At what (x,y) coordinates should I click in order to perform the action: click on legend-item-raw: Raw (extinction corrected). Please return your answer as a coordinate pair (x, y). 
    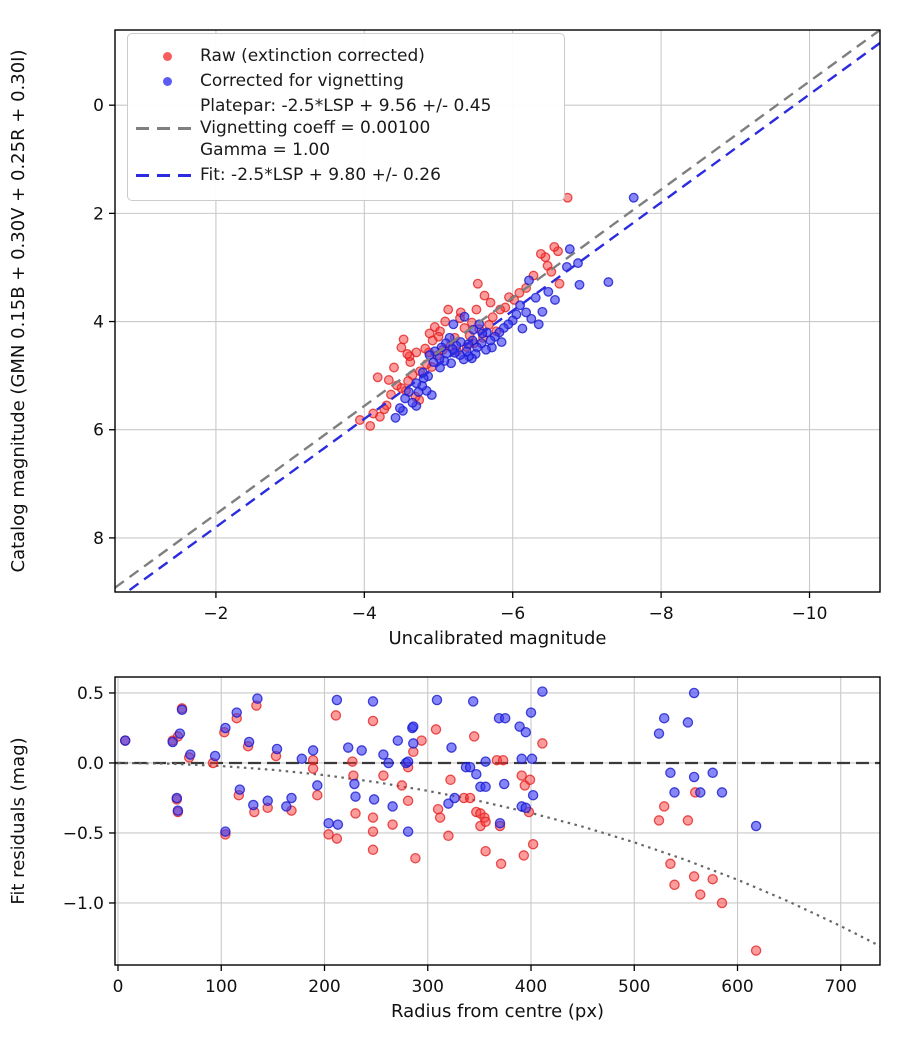
    Looking at the image, I should click on (344, 56).